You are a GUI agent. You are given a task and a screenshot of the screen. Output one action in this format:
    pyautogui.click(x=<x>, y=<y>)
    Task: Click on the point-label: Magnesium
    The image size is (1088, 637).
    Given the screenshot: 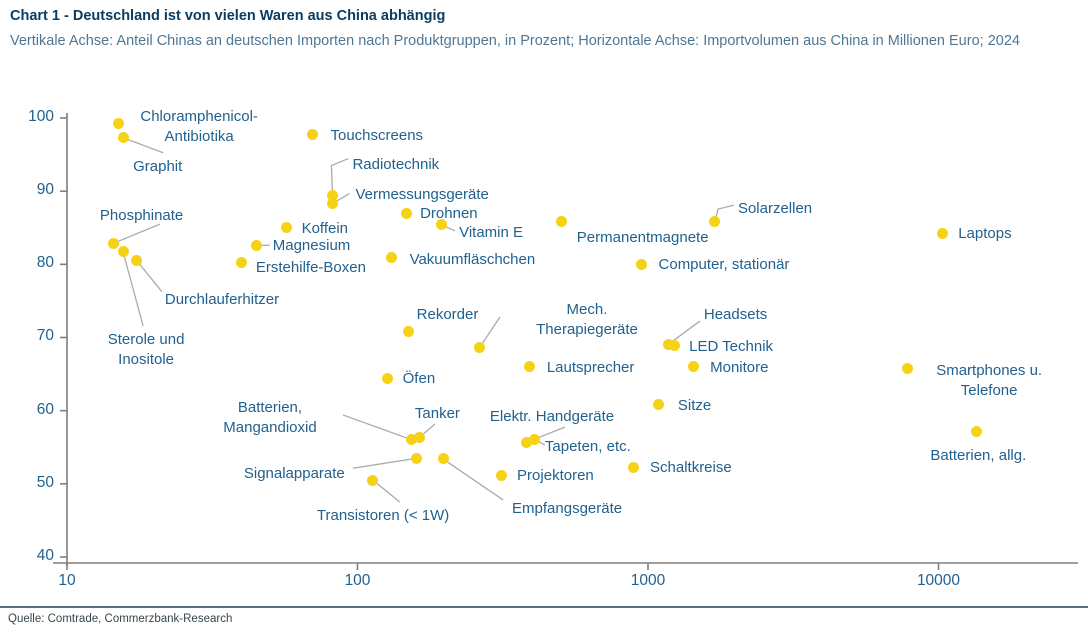 What is the action you would take?
    pyautogui.click(x=311, y=246)
    